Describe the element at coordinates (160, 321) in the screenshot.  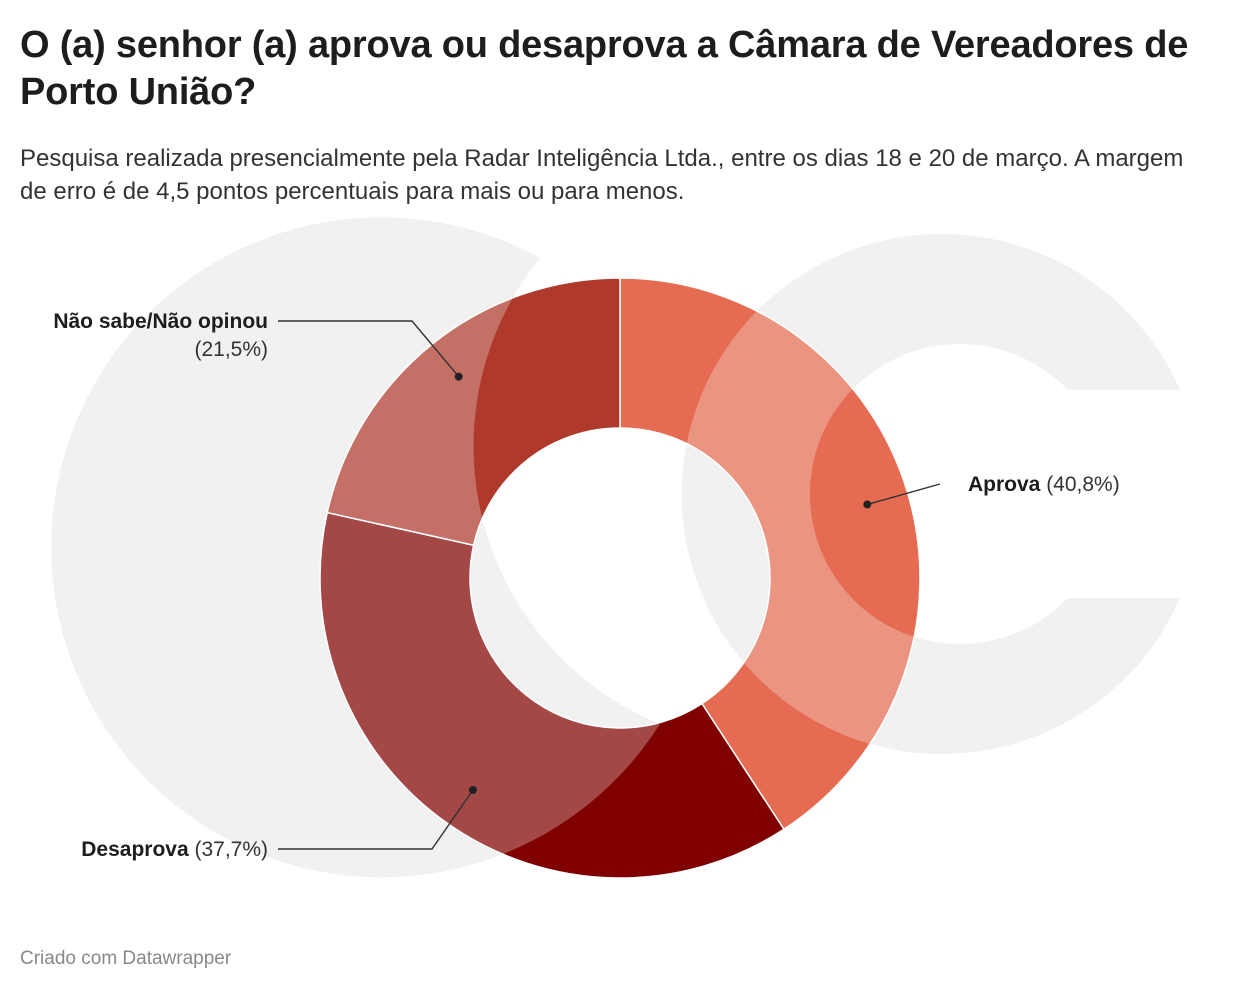
I see `slice-label-category: Não sabe/Não opinou` at that location.